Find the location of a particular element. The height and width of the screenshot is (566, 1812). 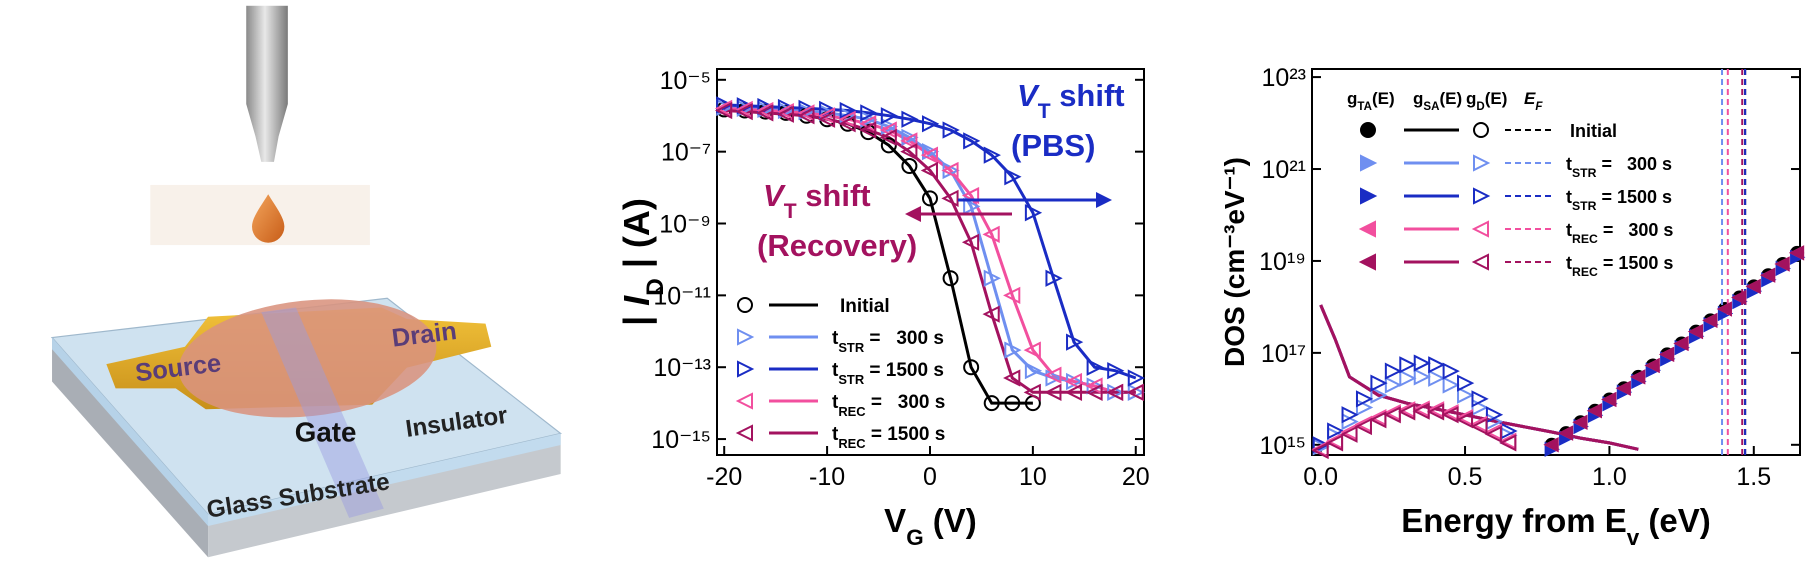

label-gate: Gate is located at coordinates (326, 432).